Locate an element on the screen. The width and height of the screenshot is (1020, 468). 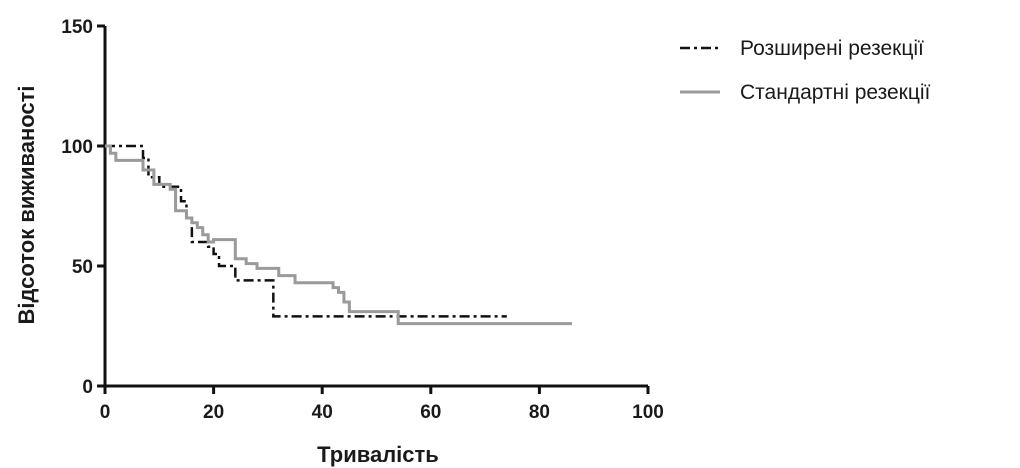
y-axis-title: Відсоток виживаності is located at coordinates (26, 204).